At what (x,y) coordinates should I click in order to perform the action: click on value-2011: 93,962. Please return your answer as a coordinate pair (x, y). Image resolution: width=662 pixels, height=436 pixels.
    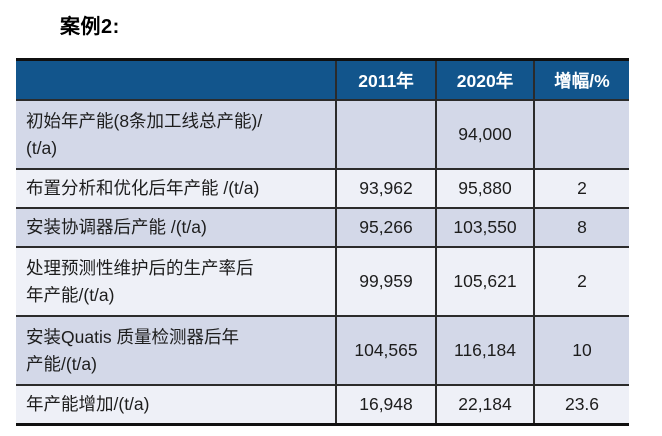
    Looking at the image, I should click on (385, 188).